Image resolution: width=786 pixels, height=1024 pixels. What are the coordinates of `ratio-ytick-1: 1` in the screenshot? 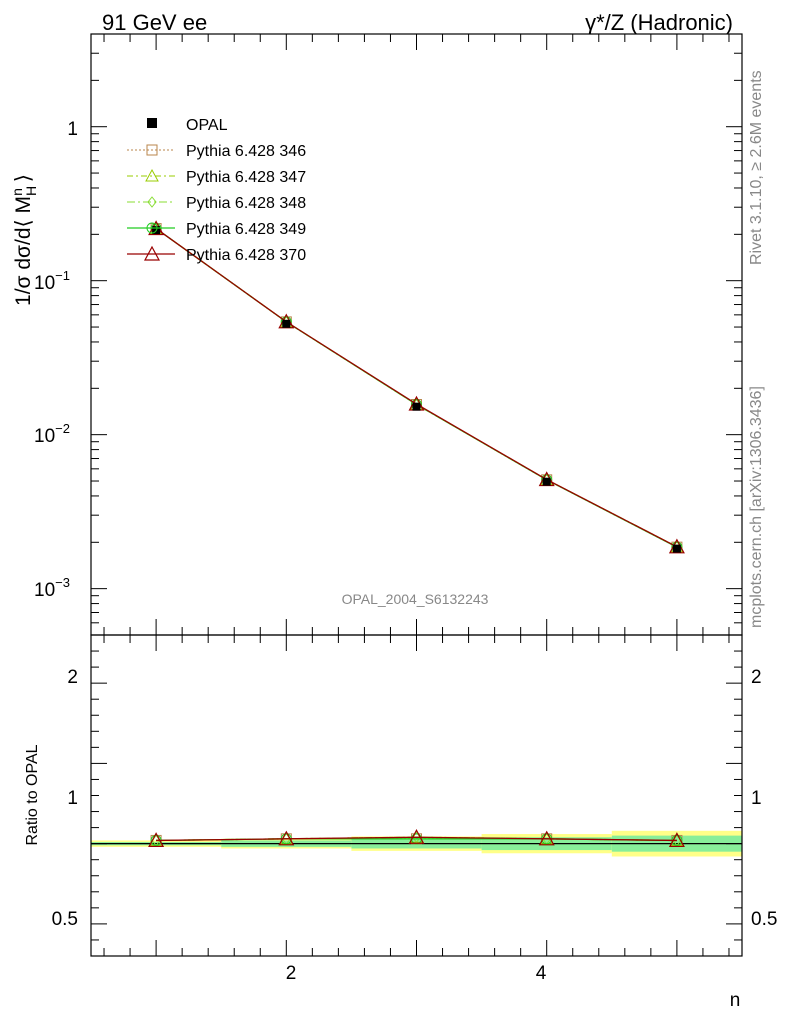 It's located at (72, 798).